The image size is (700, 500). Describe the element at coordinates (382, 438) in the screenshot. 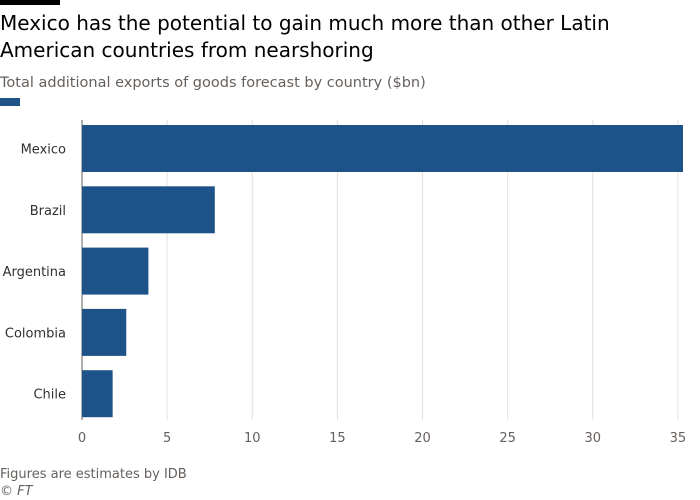

I see `x-tick-labels: 0 5 10 15 20 25 30 35` at that location.